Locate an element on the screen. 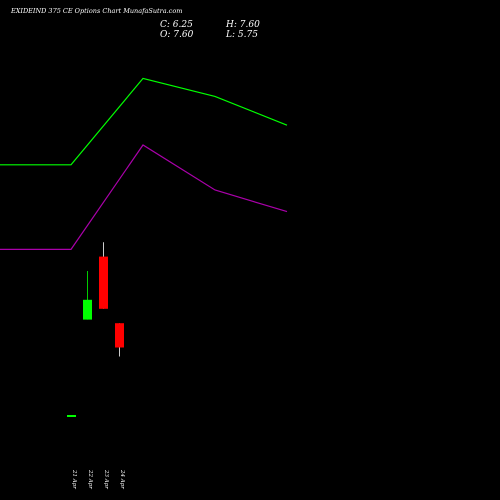 Image resolution: width=500 pixels, height=500 pixels. candle-22-apr is located at coordinates (87, 295).